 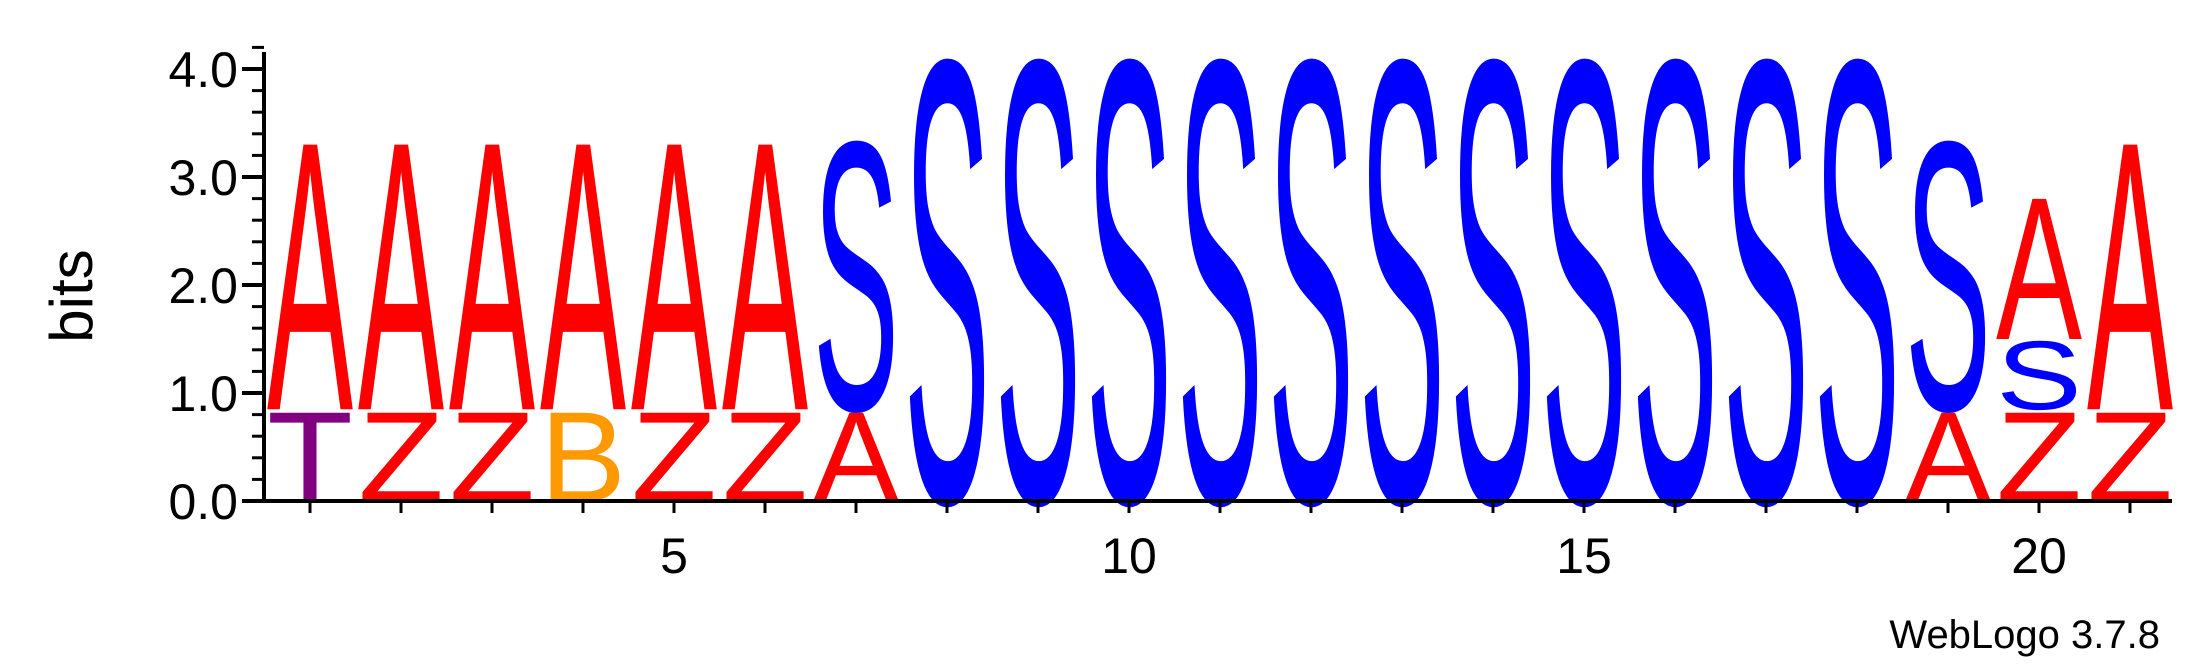 What do you see at coordinates (203, 286) in the screenshot?
I see `y-tick-label: 2.0` at bounding box center [203, 286].